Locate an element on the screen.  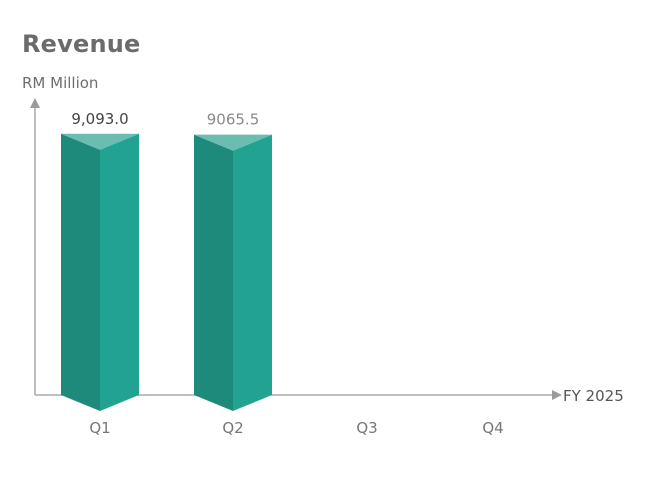
bar-q1 is located at coordinates (100, 272).